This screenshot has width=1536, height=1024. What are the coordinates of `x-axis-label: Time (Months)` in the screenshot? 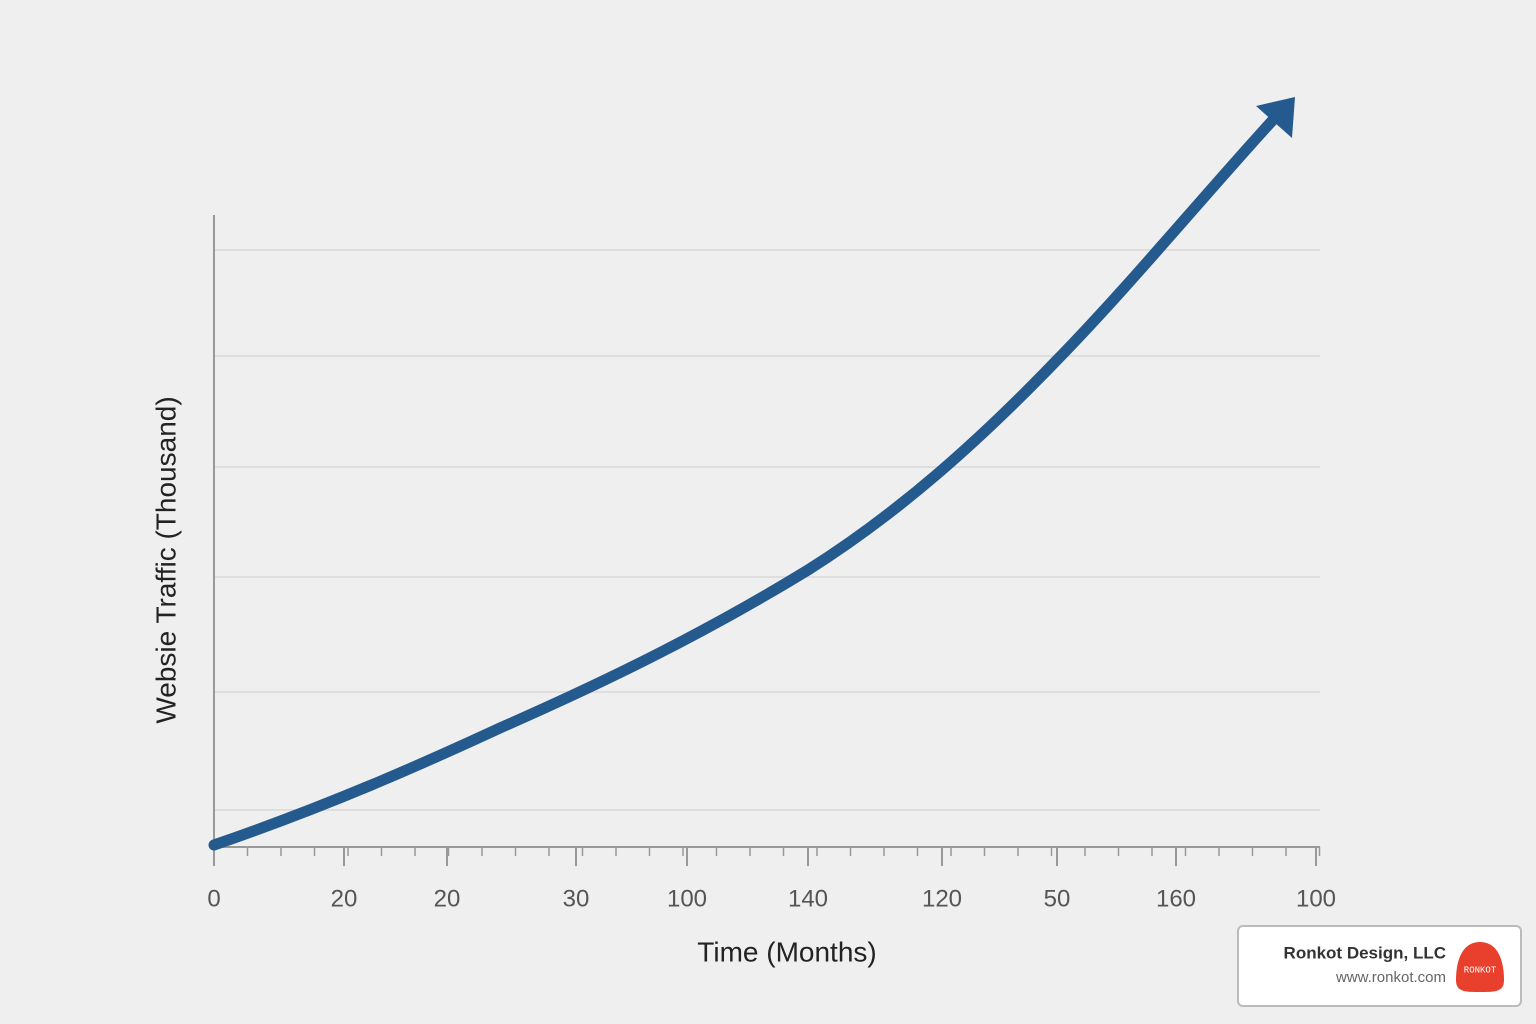 It's located at (786, 951).